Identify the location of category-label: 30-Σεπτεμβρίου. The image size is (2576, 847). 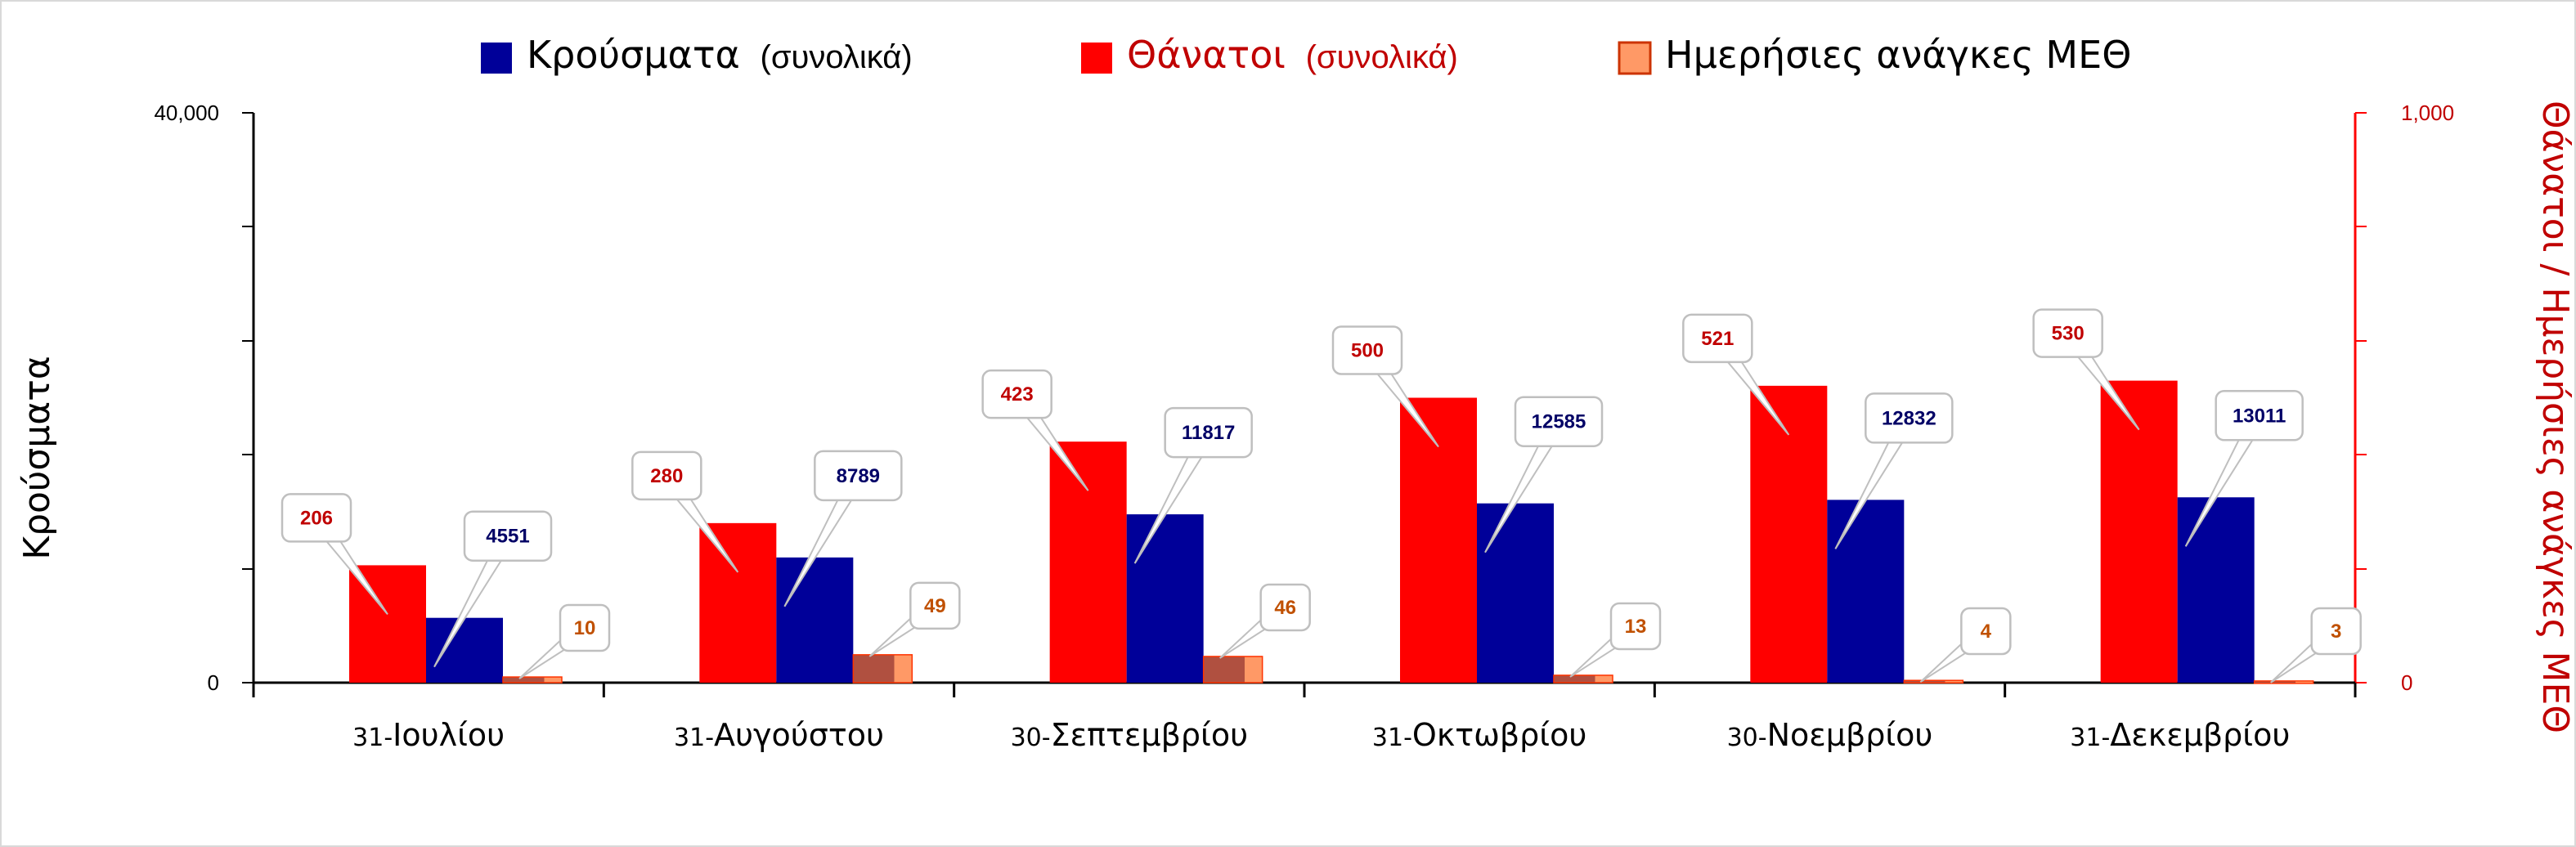
(1130, 735).